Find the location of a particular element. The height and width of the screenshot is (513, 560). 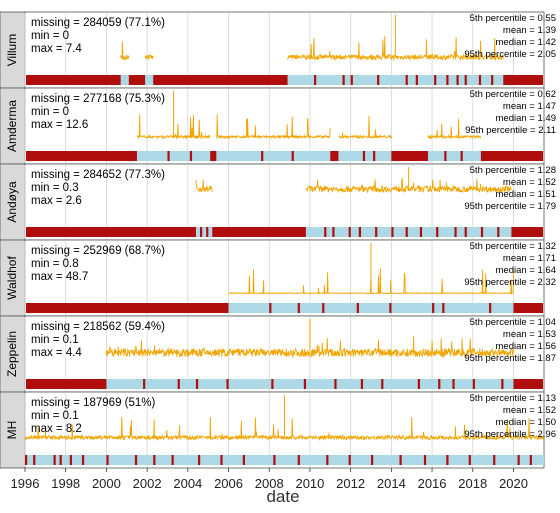

p5-stat: 5th percentile = 0.62 is located at coordinates (513, 94).